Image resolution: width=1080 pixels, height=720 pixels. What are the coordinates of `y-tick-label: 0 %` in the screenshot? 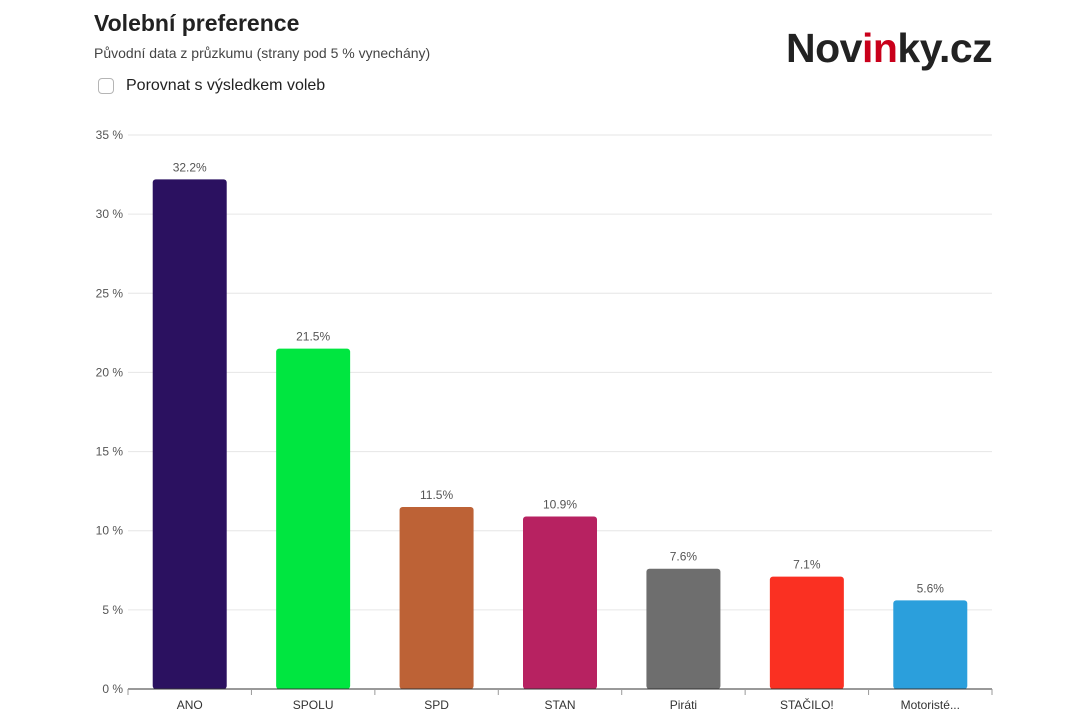 It's located at (112, 689).